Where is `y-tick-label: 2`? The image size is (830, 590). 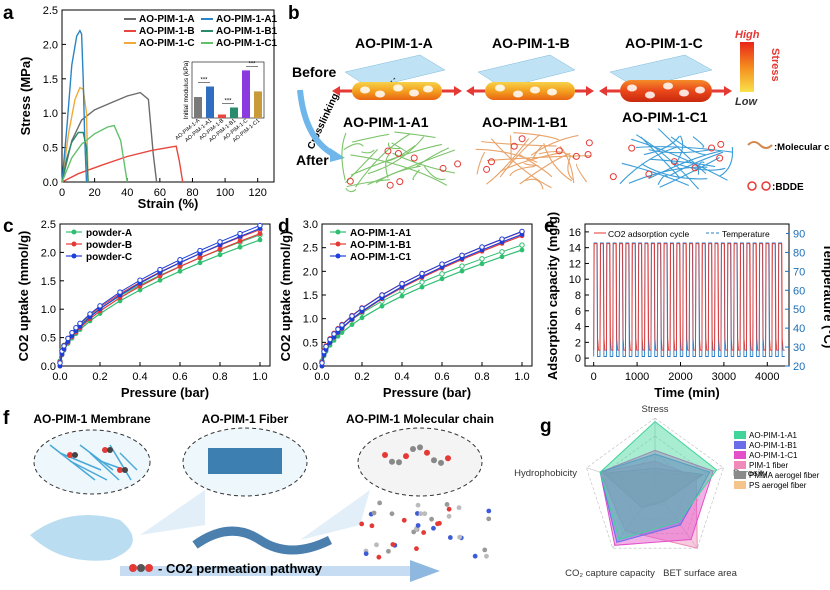
y-tick-label: 2 is located at coordinates (578, 343).